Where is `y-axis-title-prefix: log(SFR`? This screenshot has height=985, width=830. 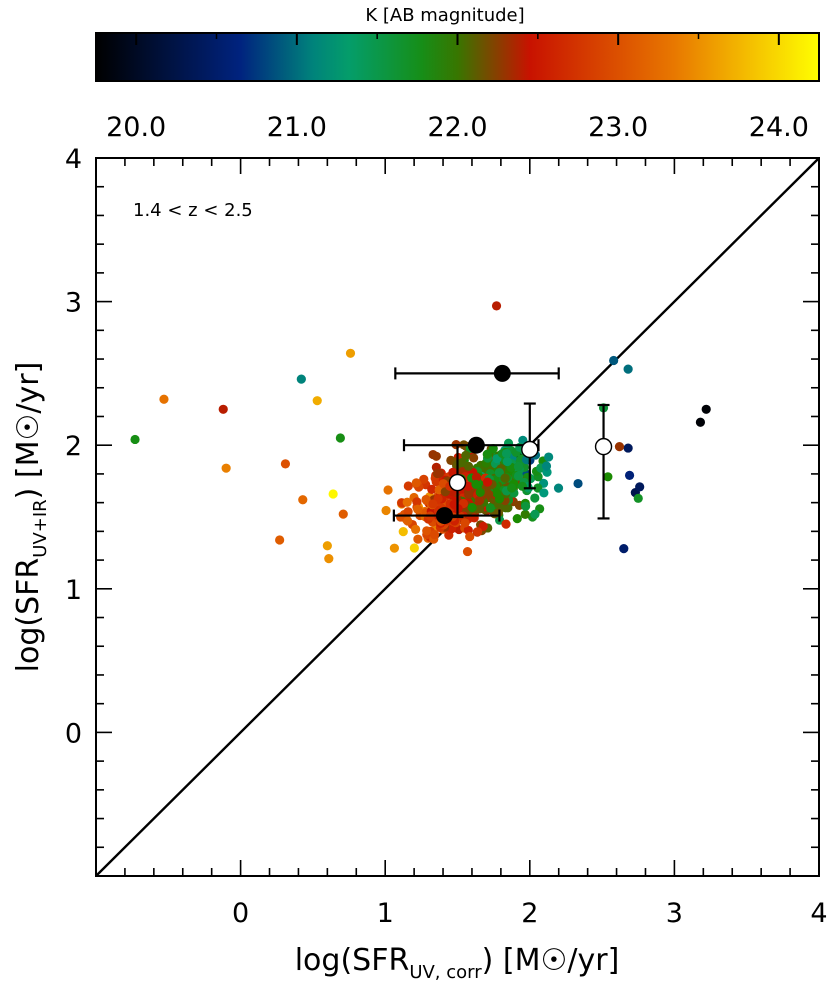
y-axis-title-prefix: log(SFR is located at coordinates (28, 615).